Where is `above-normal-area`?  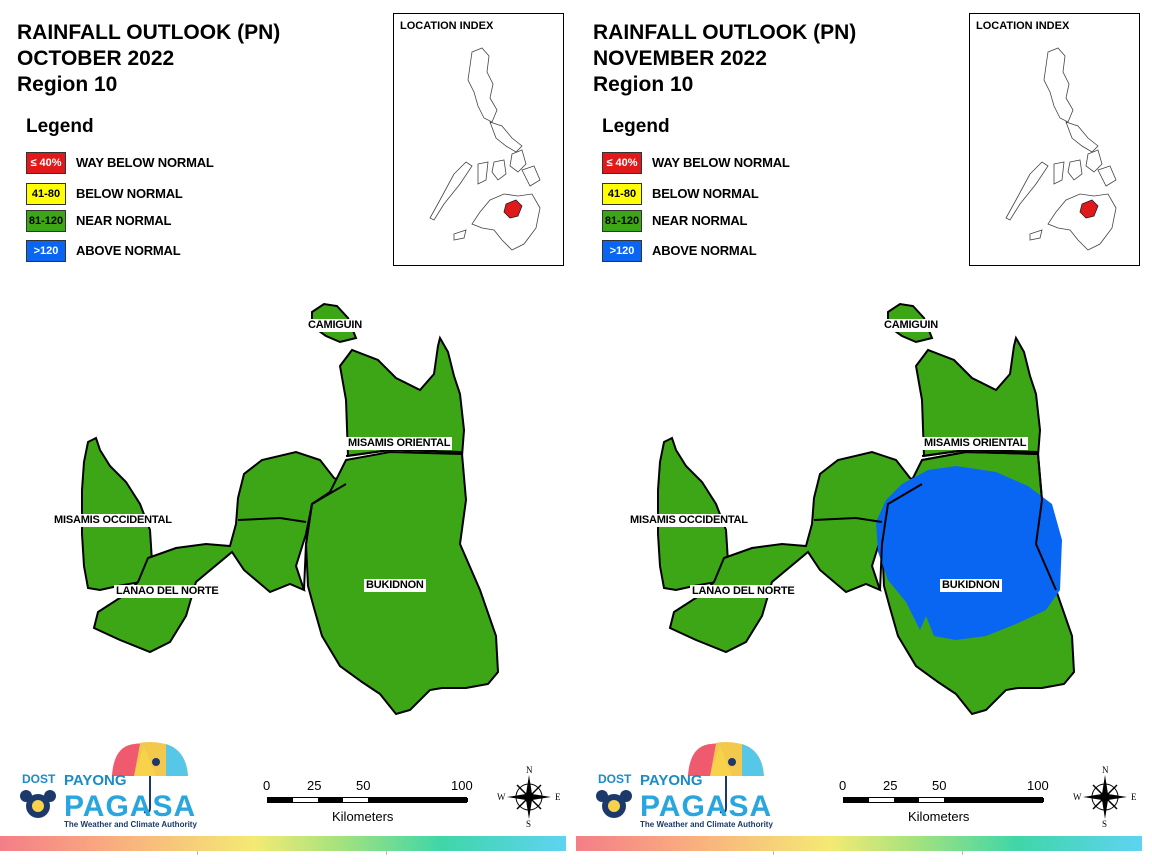 above-normal-area is located at coordinates (969, 553).